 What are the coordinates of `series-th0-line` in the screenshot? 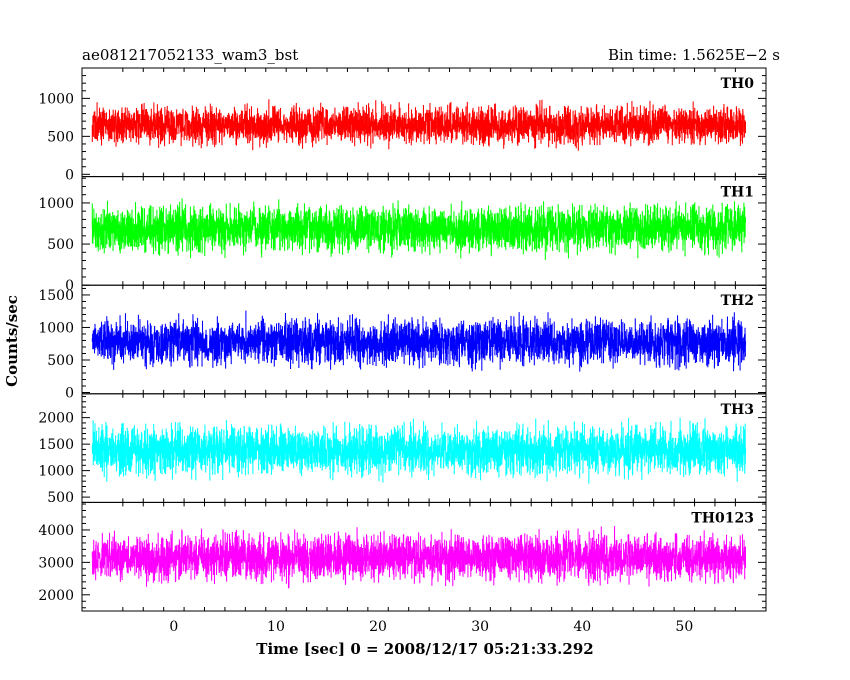 It's located at (419, 125).